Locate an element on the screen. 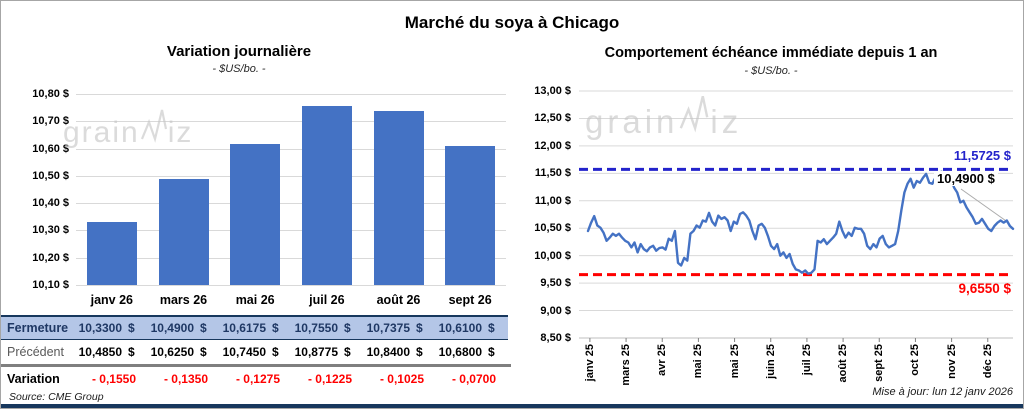 The height and width of the screenshot is (409, 1024). cell-value: 10,7375 is located at coordinates (388, 328).